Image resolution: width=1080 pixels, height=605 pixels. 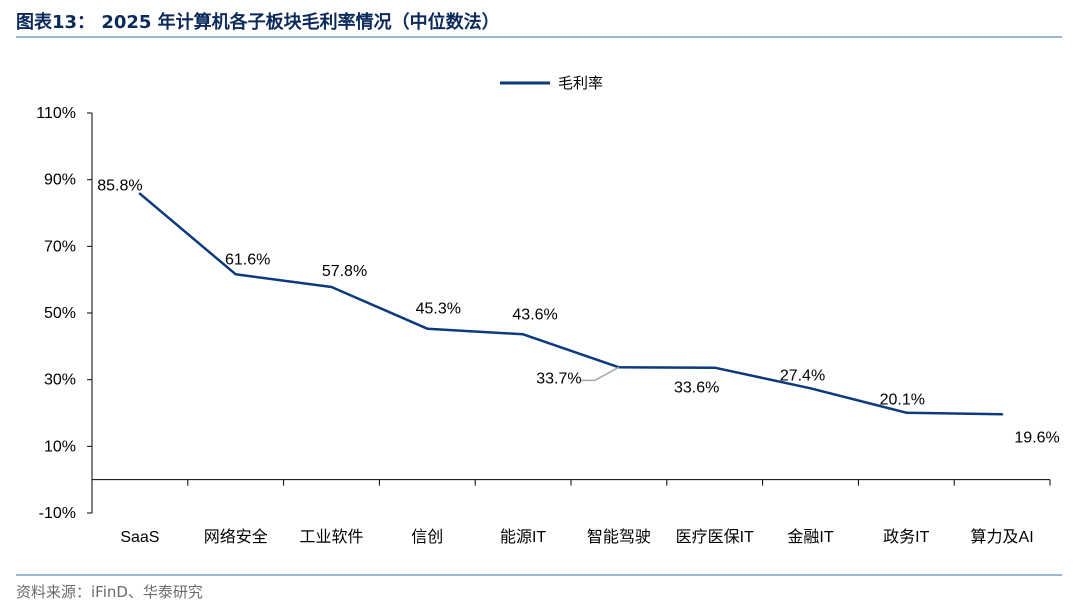 What do you see at coordinates (258, 22) in the screenshot?
I see `figure-title: 图表13： 2025 年计算机各子板块毛利率情况（中位数法）` at bounding box center [258, 22].